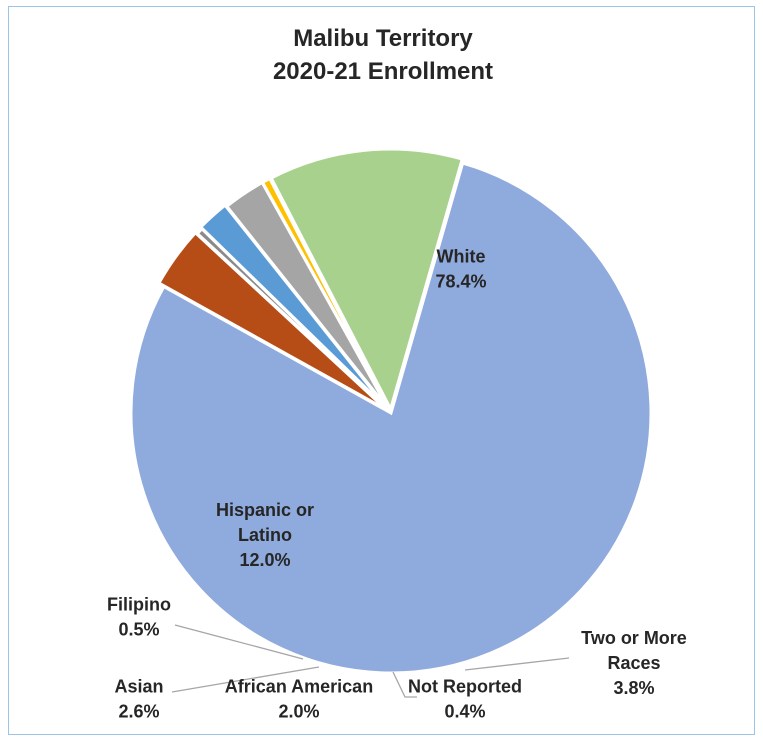 This screenshot has height=741, width=763. Describe the element at coordinates (139, 605) in the screenshot. I see `data-label-category: Filipino` at that location.